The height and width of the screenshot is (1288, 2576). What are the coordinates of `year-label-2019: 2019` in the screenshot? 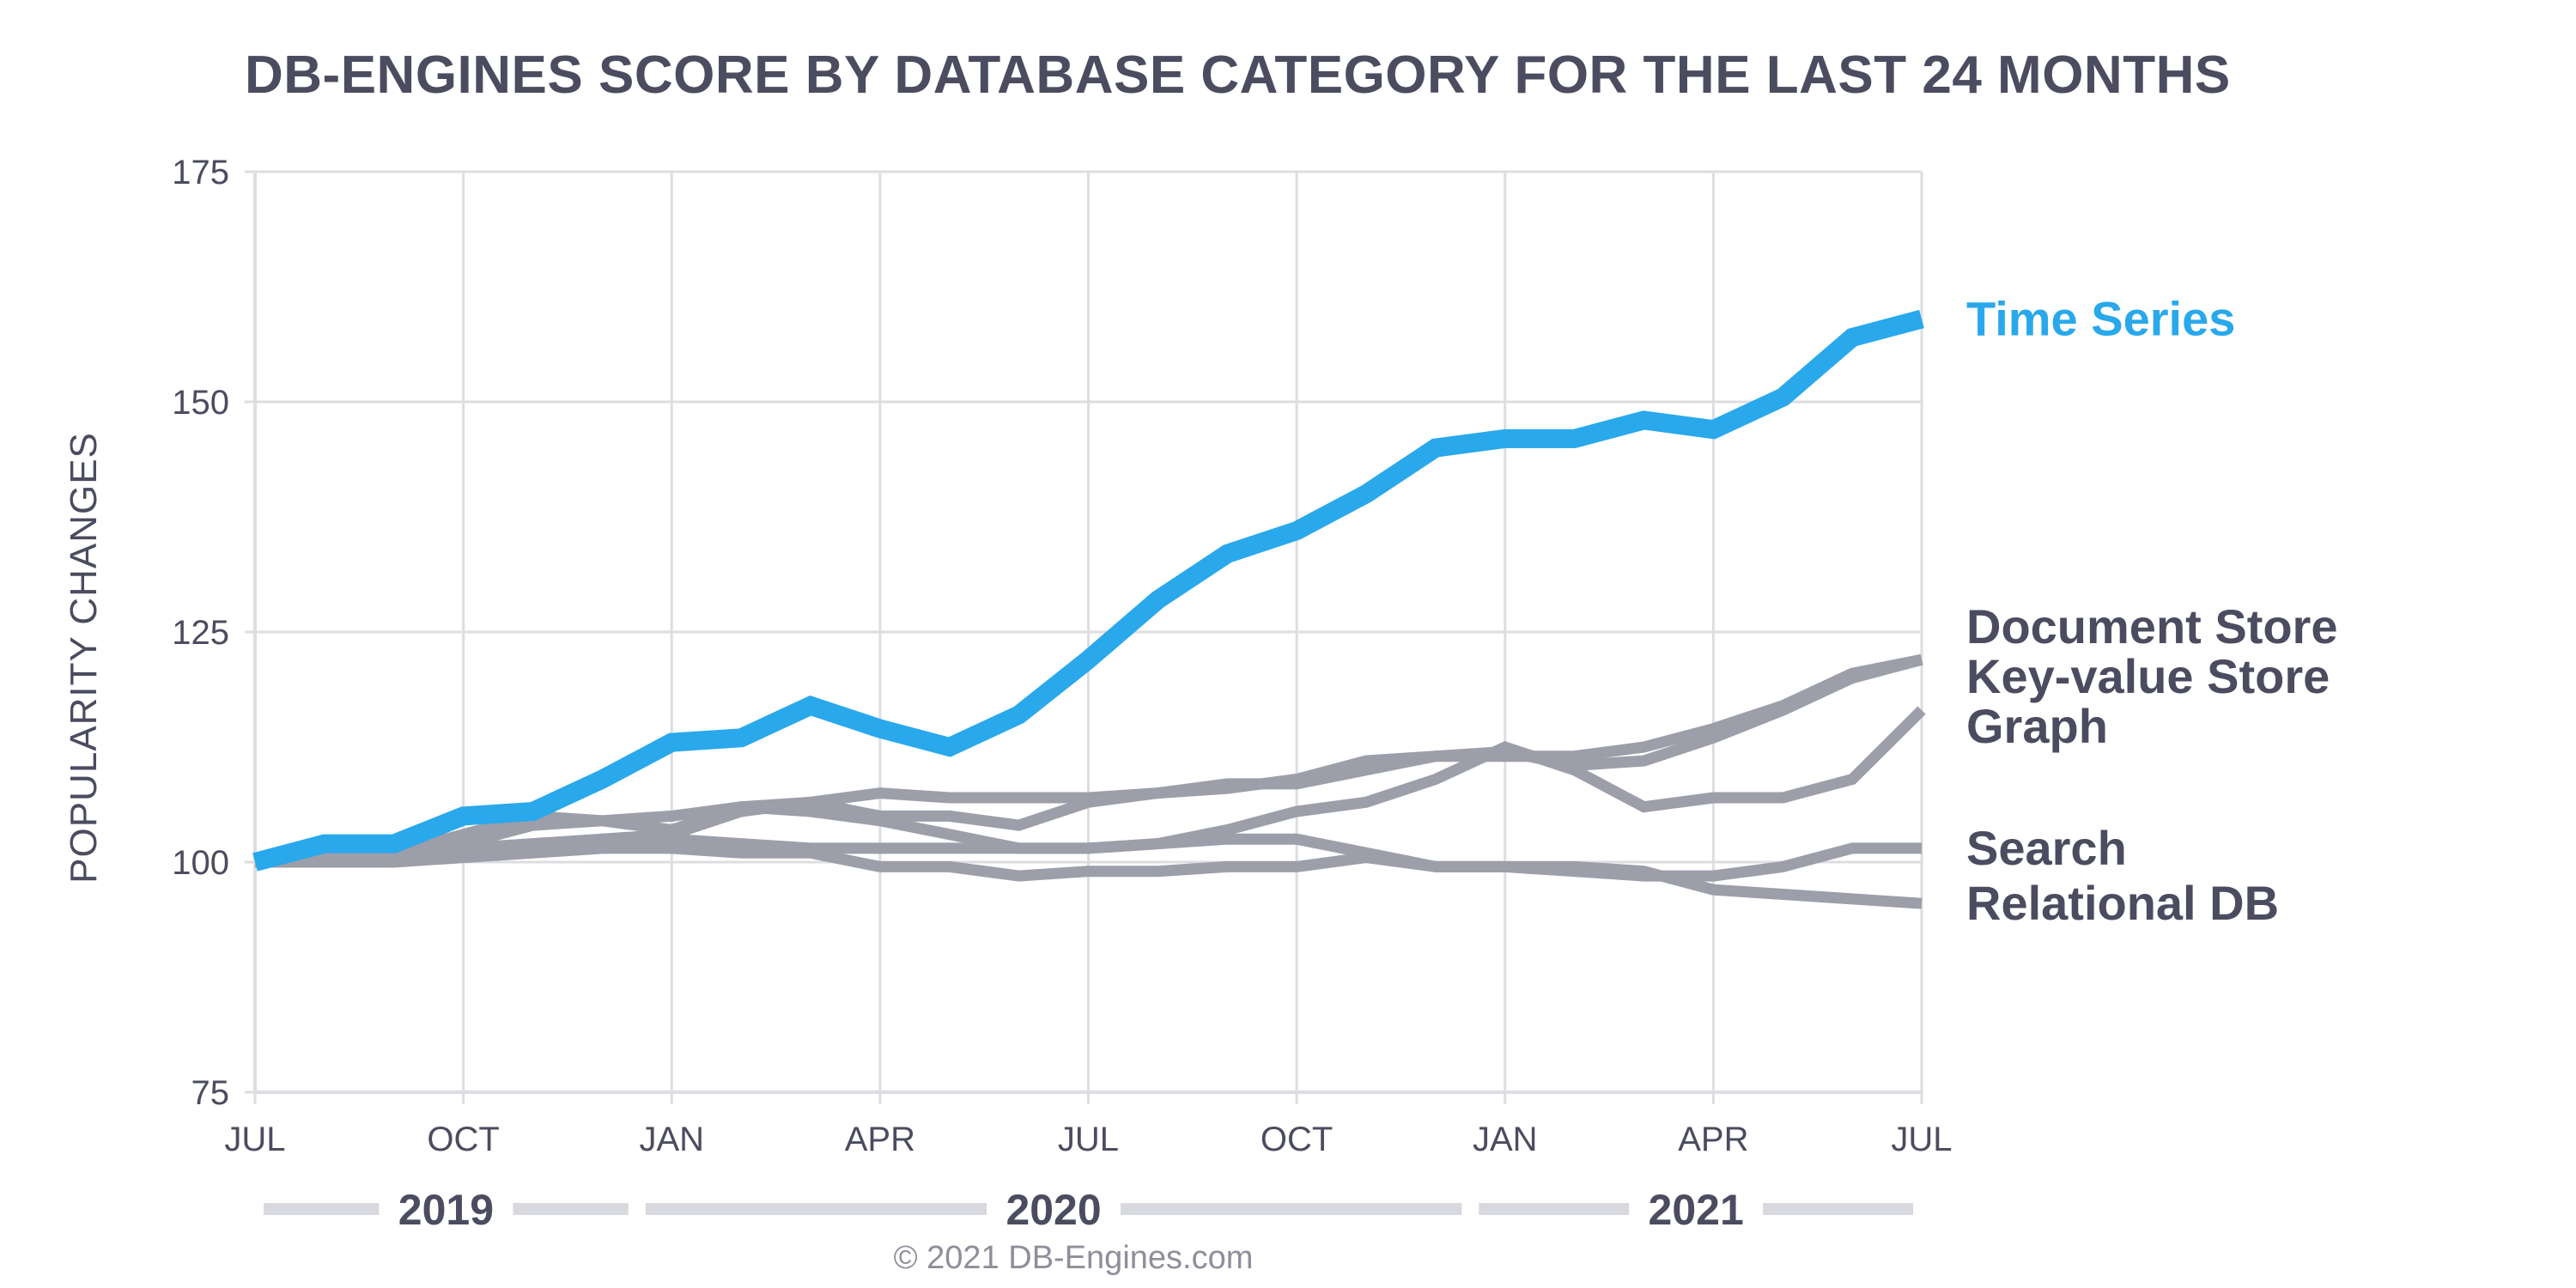 It's located at (446, 1210).